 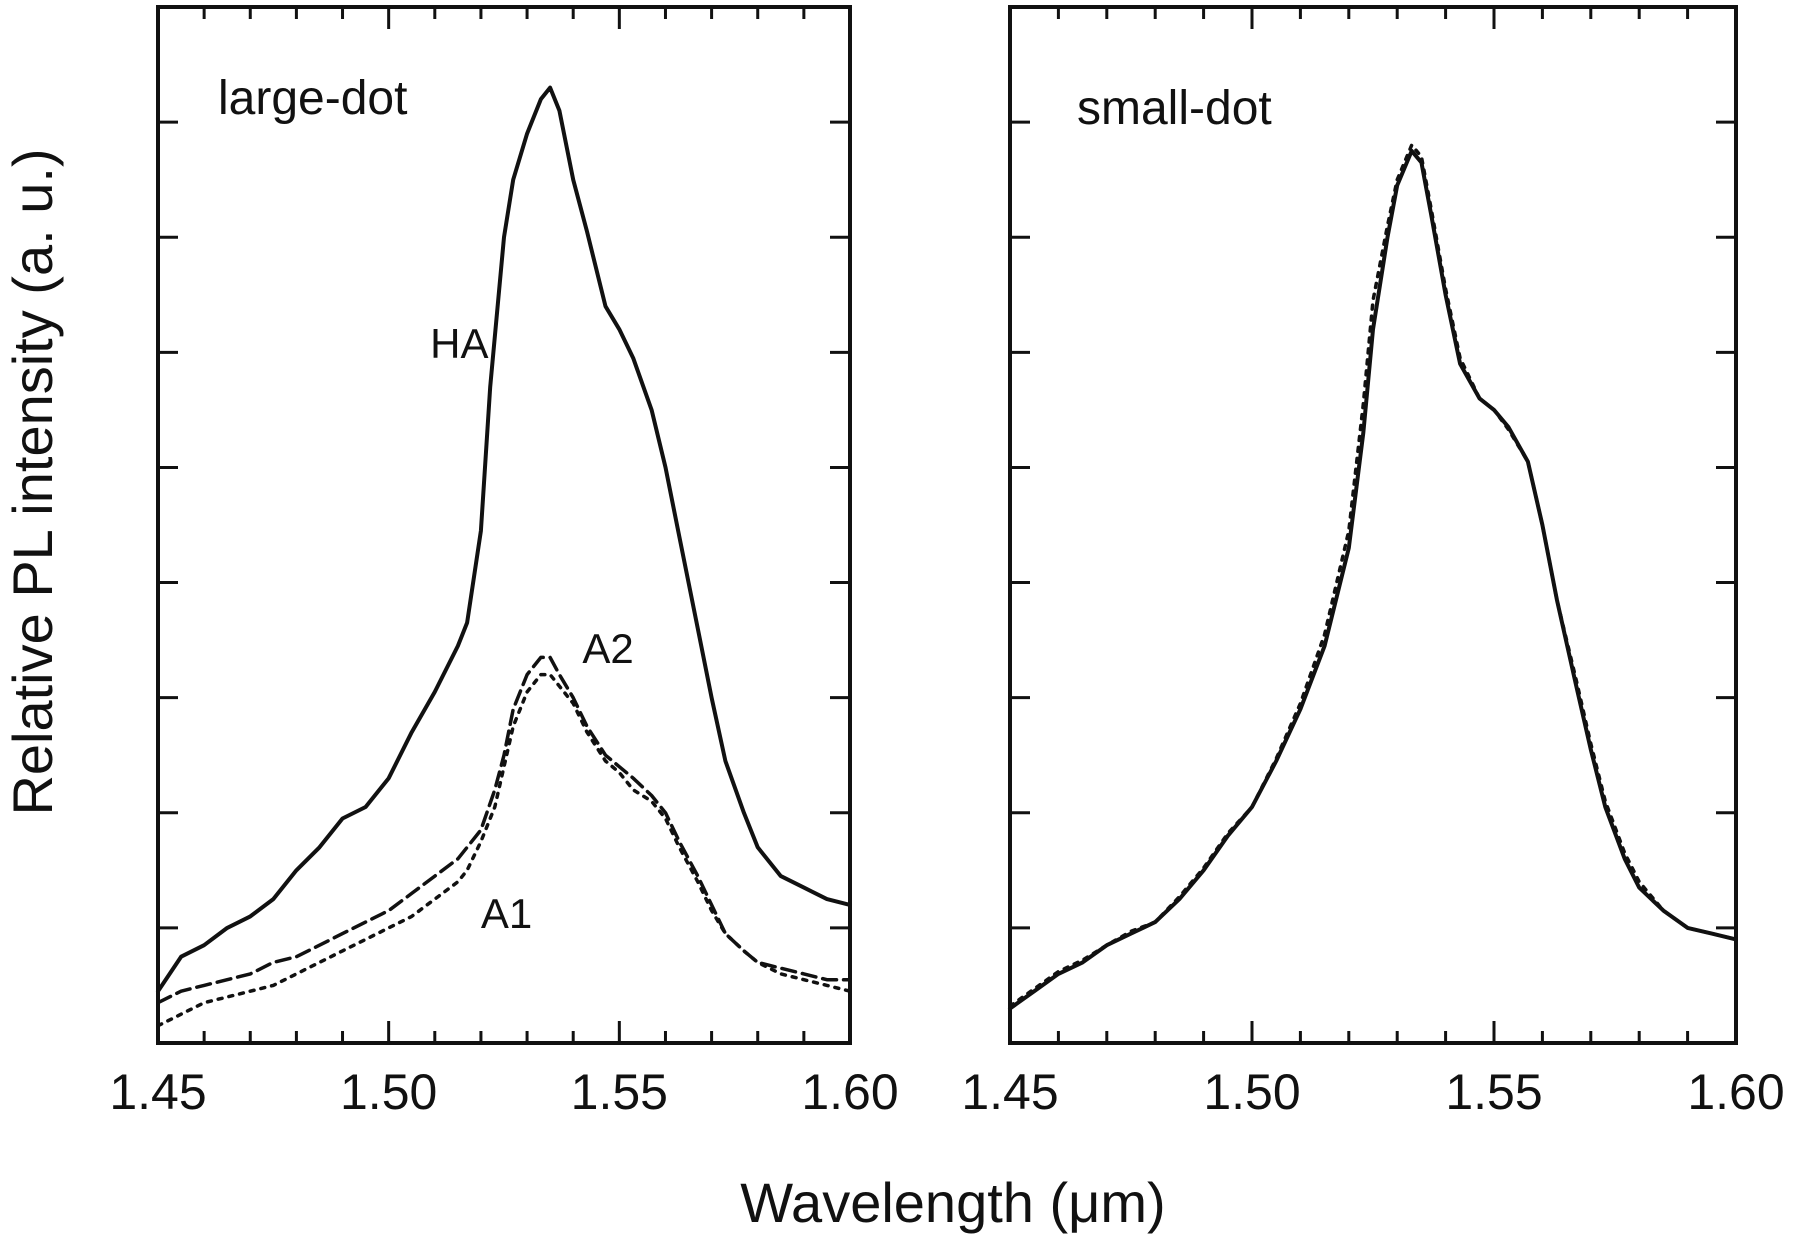 What do you see at coordinates (32, 481) in the screenshot?
I see `y-axis-title: Relative PL intensity (a. u.)` at bounding box center [32, 481].